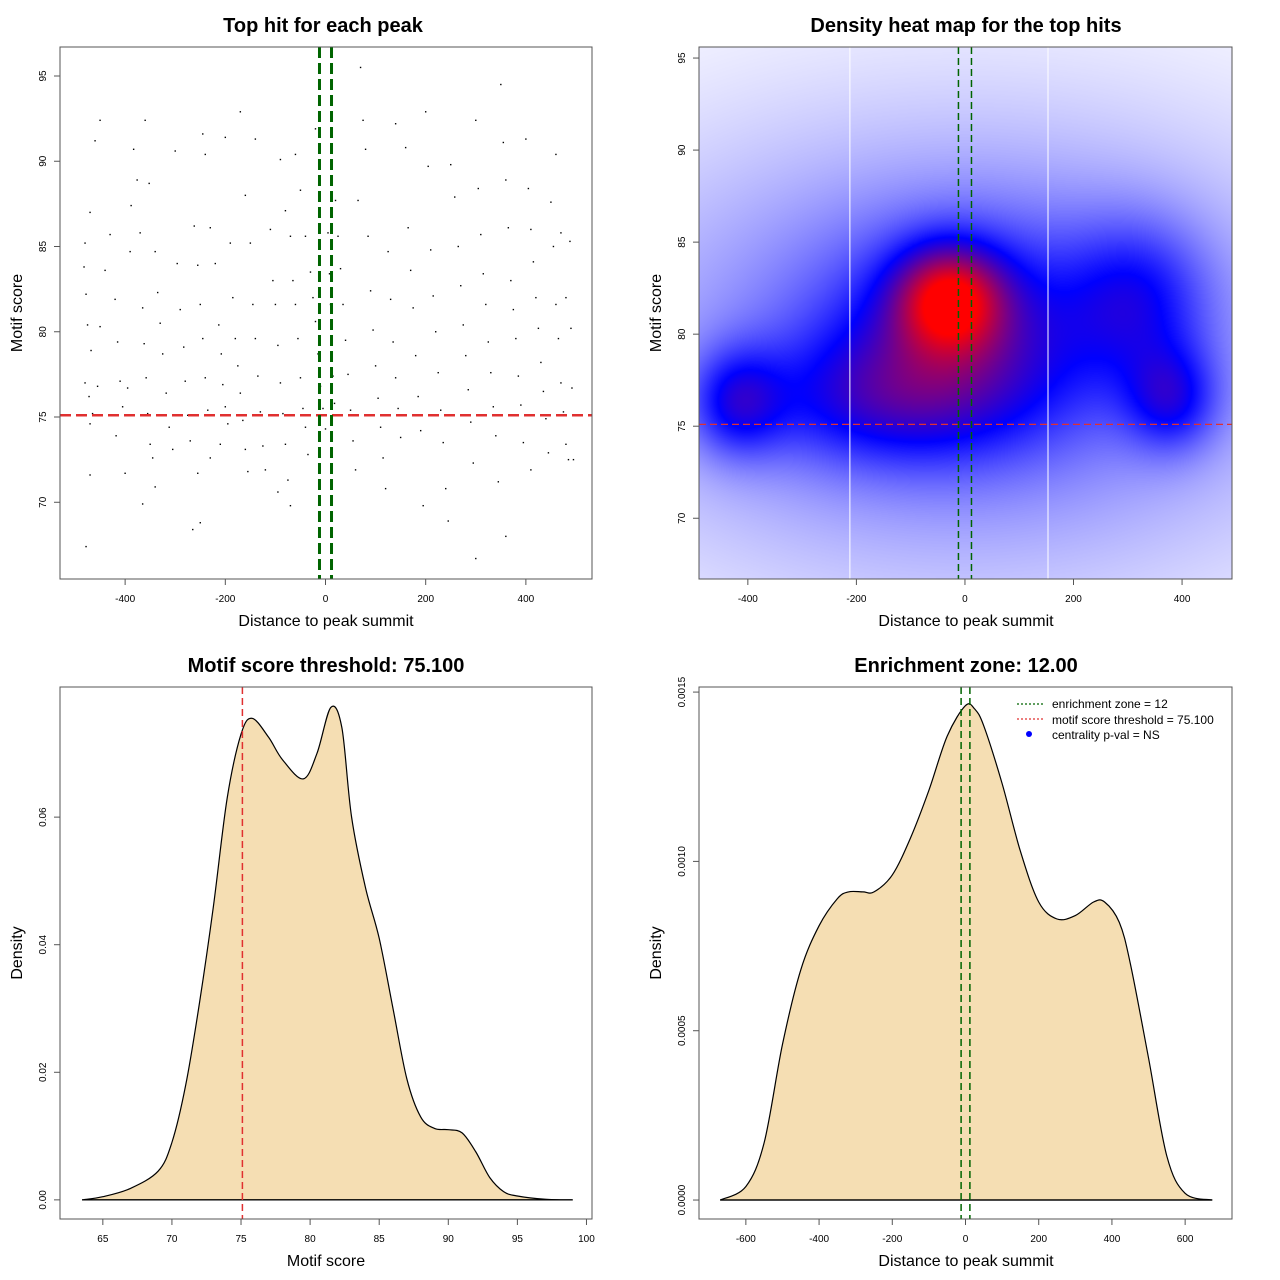 Image resolution: width=1280 pixels, height=1280 pixels. Describe the element at coordinates (1110, 704) in the screenshot. I see `legend-zone-label: enrichment zone = 12` at that location.